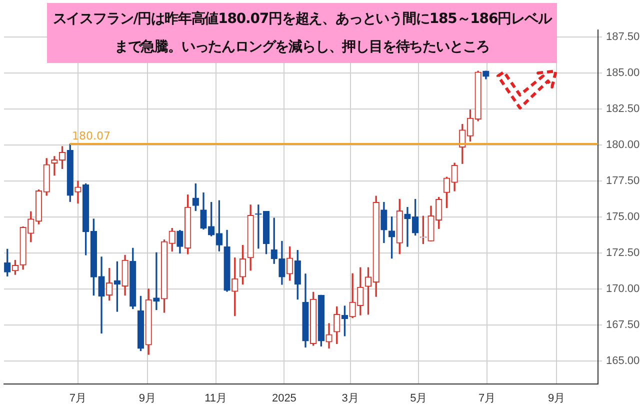 This screenshot has width=640, height=413. What do you see at coordinates (623, 288) in the screenshot?
I see `y-tick-label: 170.00` at bounding box center [623, 288].